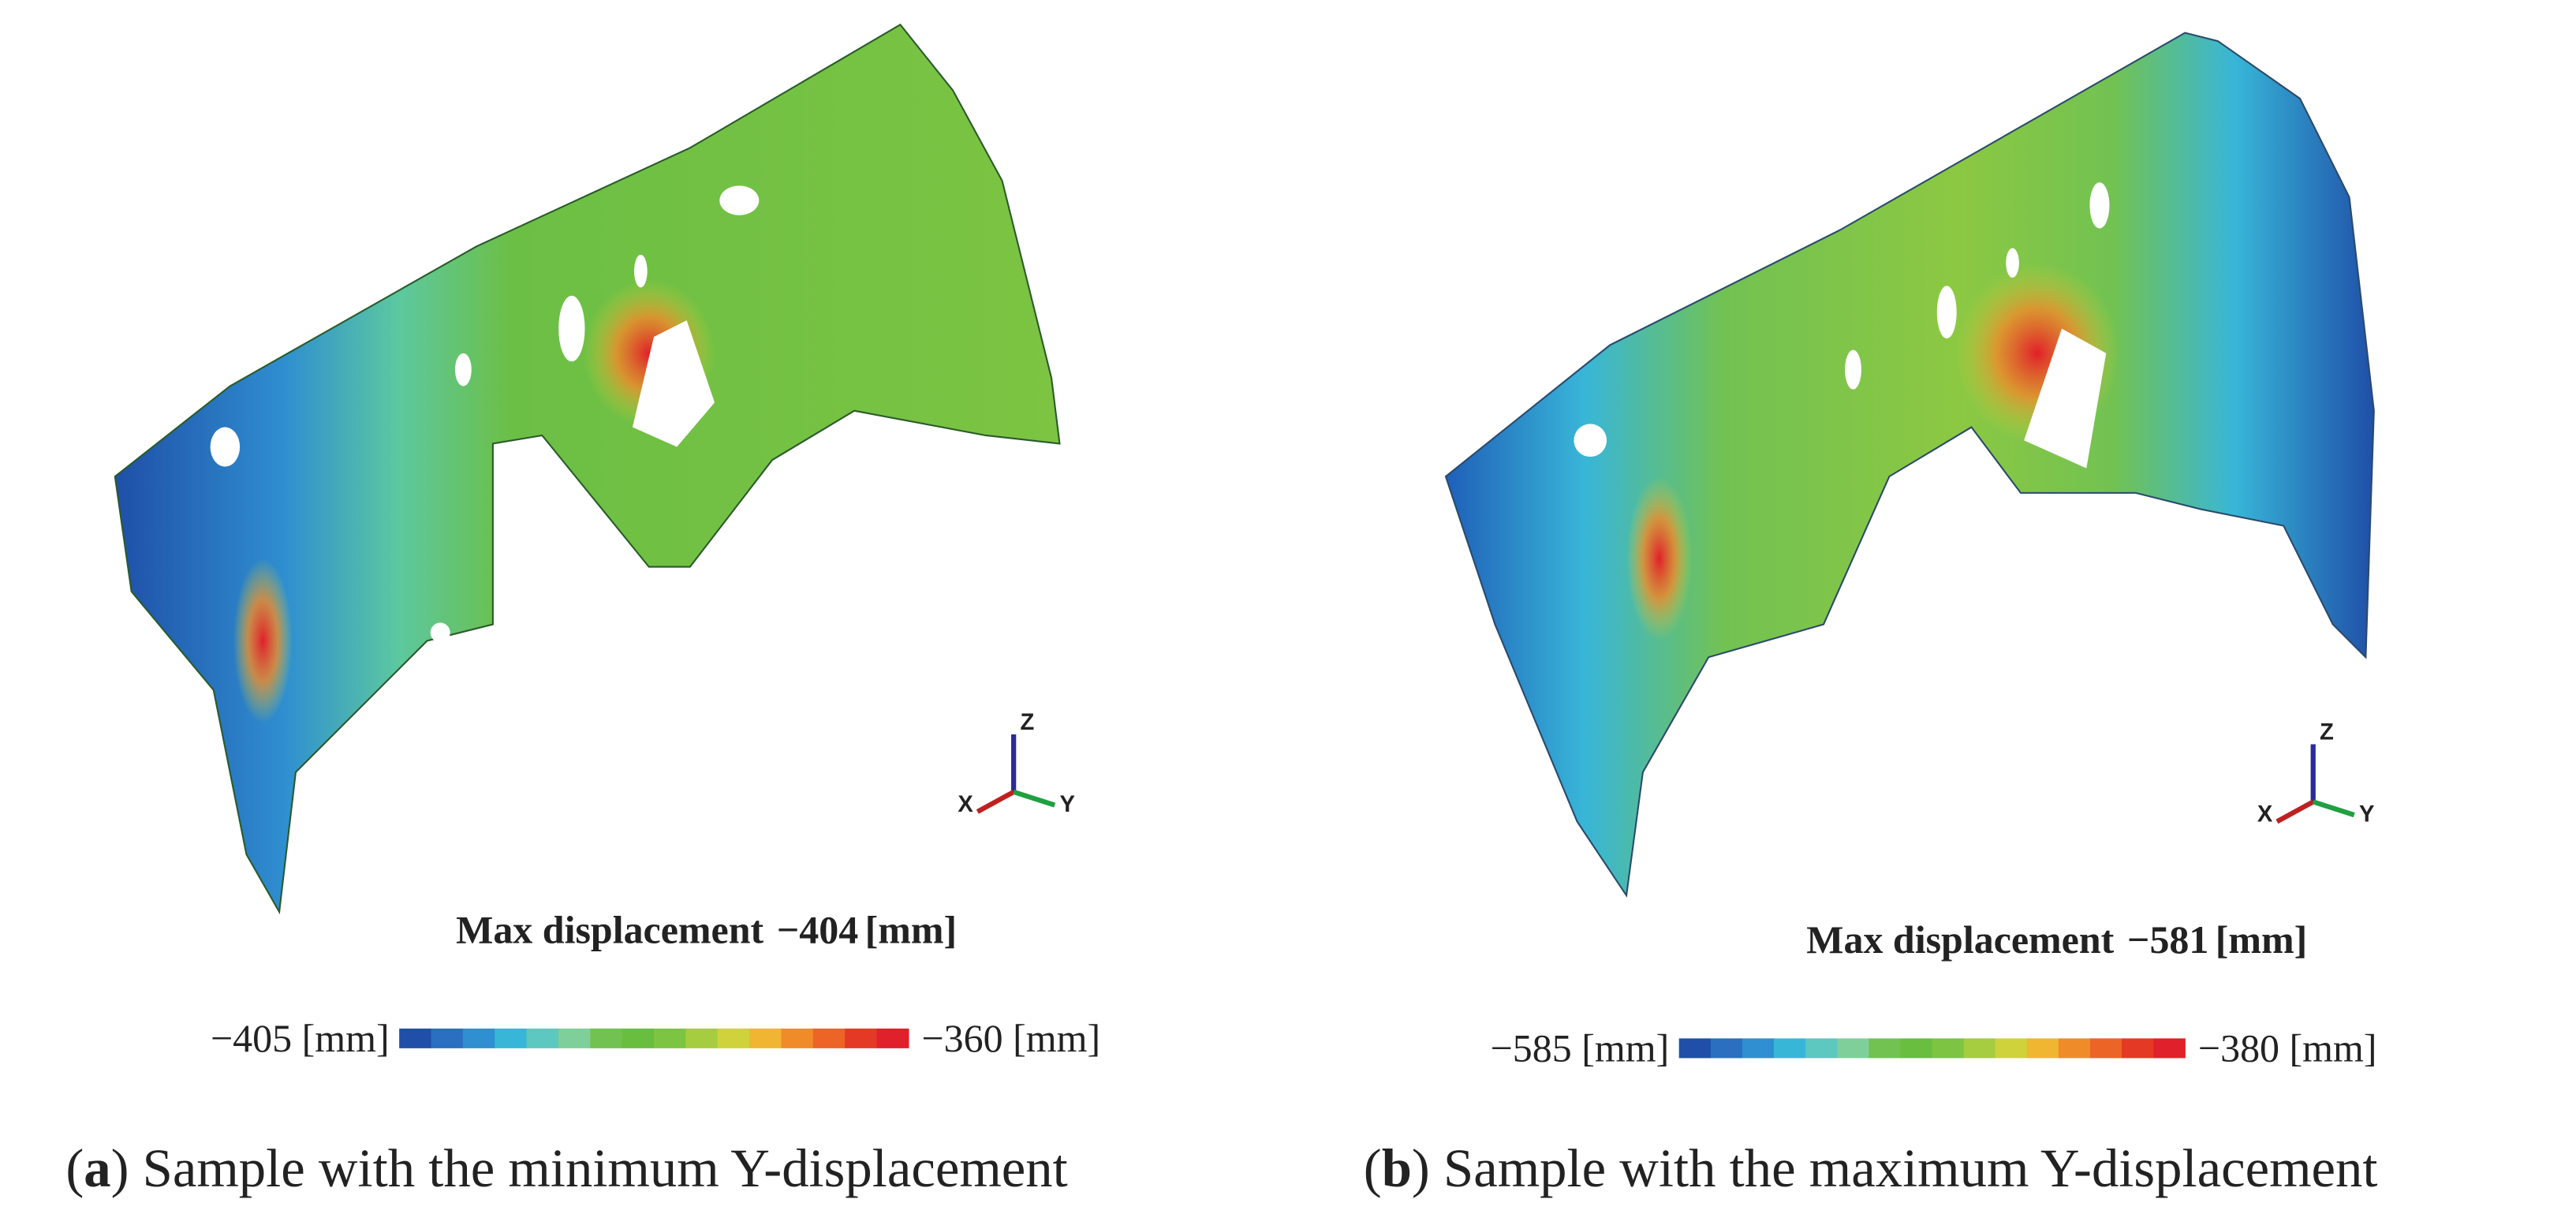 This screenshot has width=2576, height=1214. I want to click on caption-part: a, so click(97, 1168).